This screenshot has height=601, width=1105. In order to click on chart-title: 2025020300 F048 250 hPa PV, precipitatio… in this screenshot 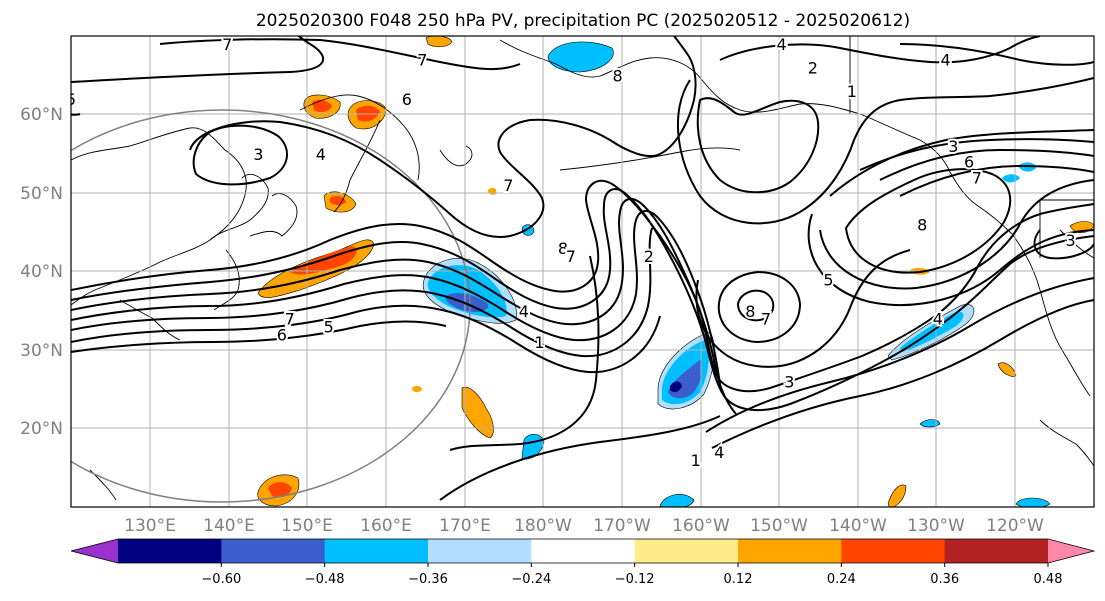, I will do `click(583, 21)`.